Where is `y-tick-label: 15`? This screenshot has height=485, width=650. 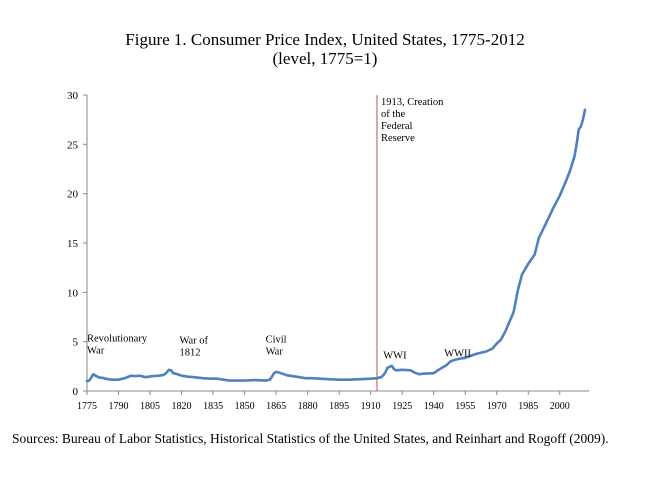
y-tick-label: 15 is located at coordinates (73, 244).